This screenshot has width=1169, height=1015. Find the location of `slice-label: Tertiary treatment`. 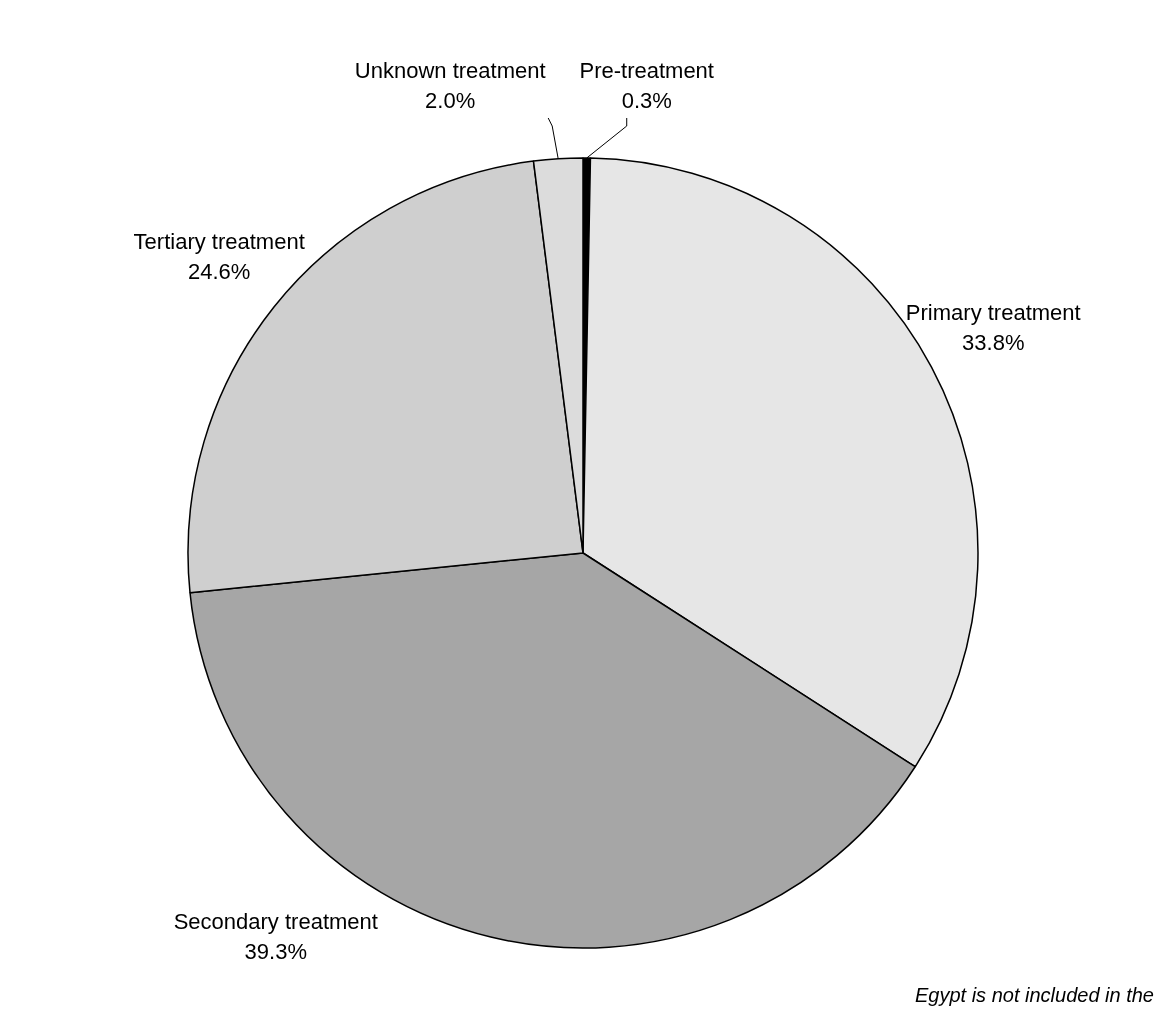

slice-label: Tertiary treatment is located at coordinates (219, 242).